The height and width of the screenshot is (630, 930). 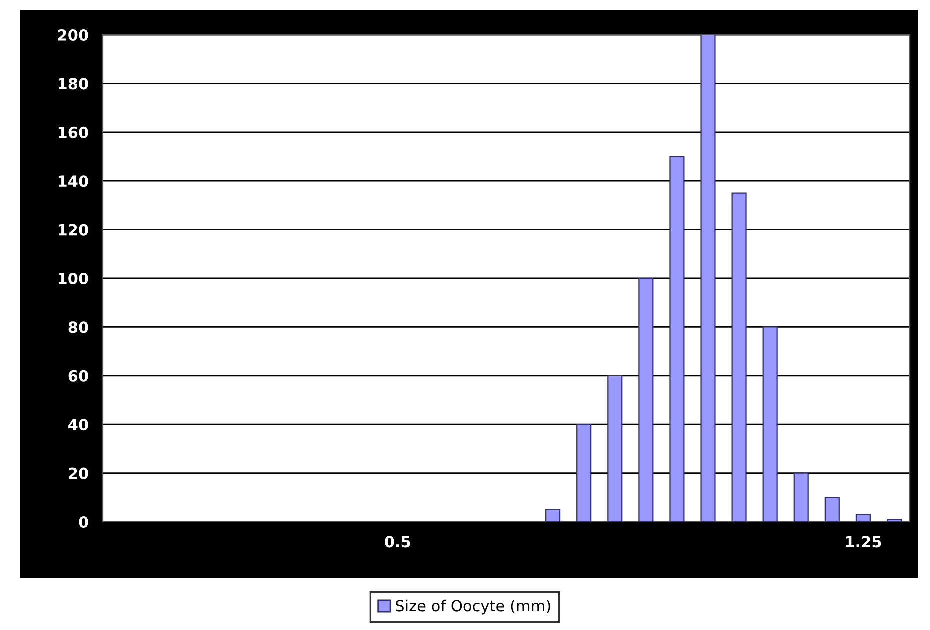 What do you see at coordinates (73, 132) in the screenshot?
I see `y-tick-label: 160` at bounding box center [73, 132].